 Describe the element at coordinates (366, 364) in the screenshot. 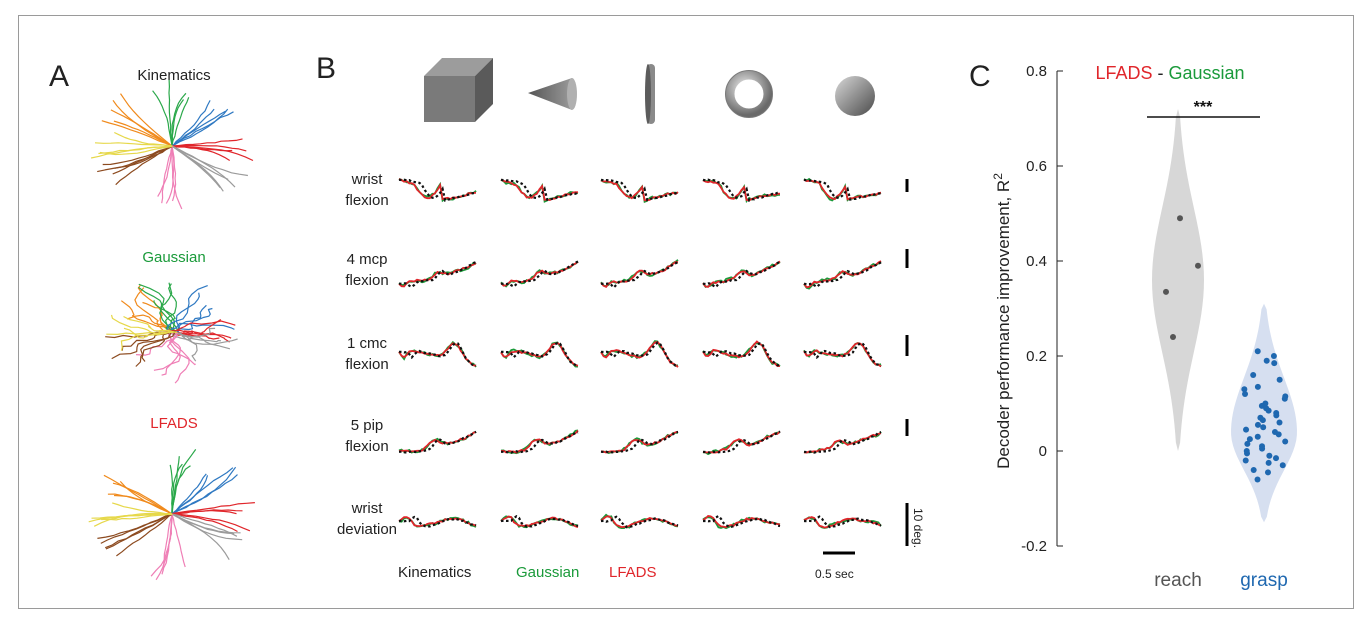

I see `row-label-line2: flexion` at that location.